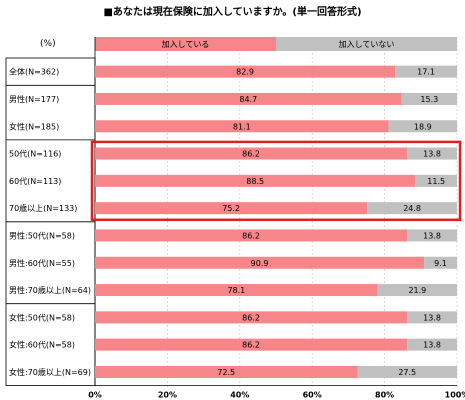 This screenshot has height=400, width=465. I want to click on legend-label: 加入している, so click(186, 44).